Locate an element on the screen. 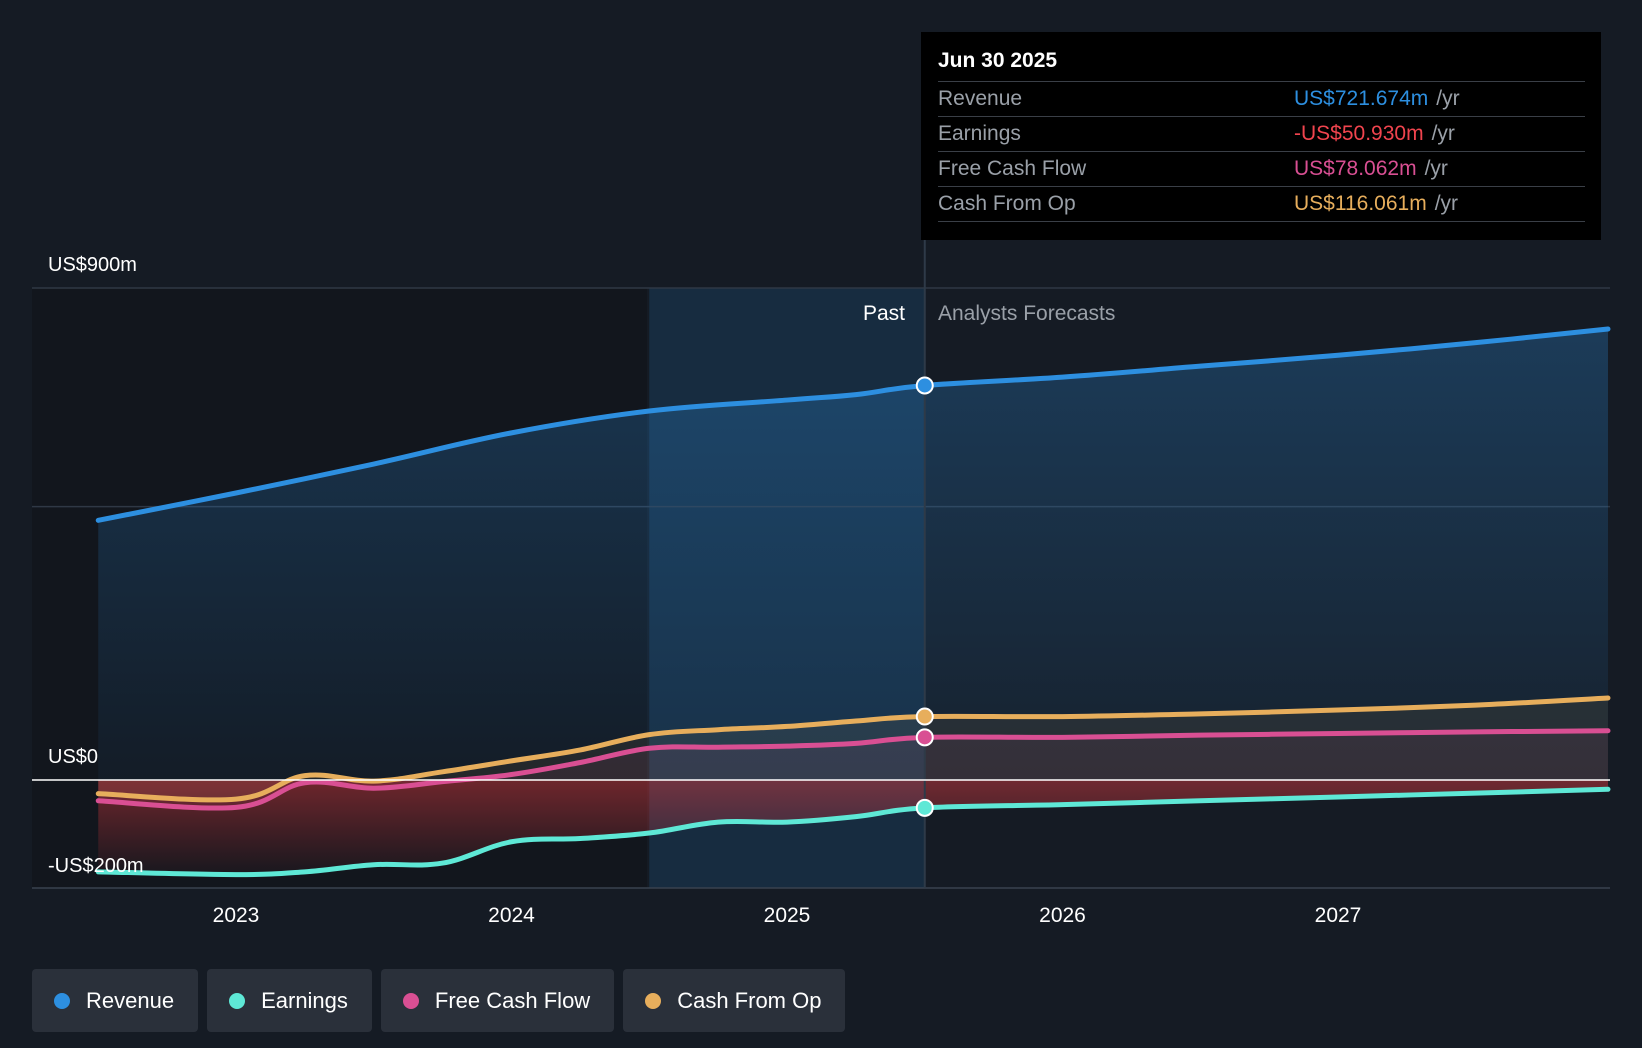 The height and width of the screenshot is (1048, 1642). x-tick-label: 2026 is located at coordinates (1062, 915).